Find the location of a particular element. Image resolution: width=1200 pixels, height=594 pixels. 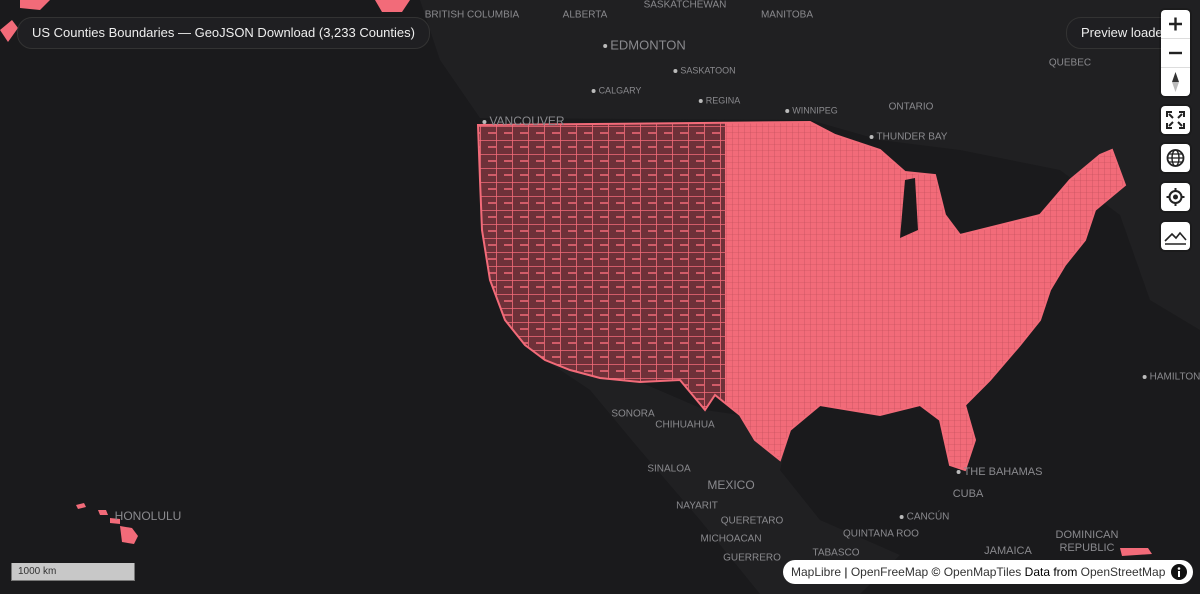

place-label: CANCÚN is located at coordinates (928, 516).